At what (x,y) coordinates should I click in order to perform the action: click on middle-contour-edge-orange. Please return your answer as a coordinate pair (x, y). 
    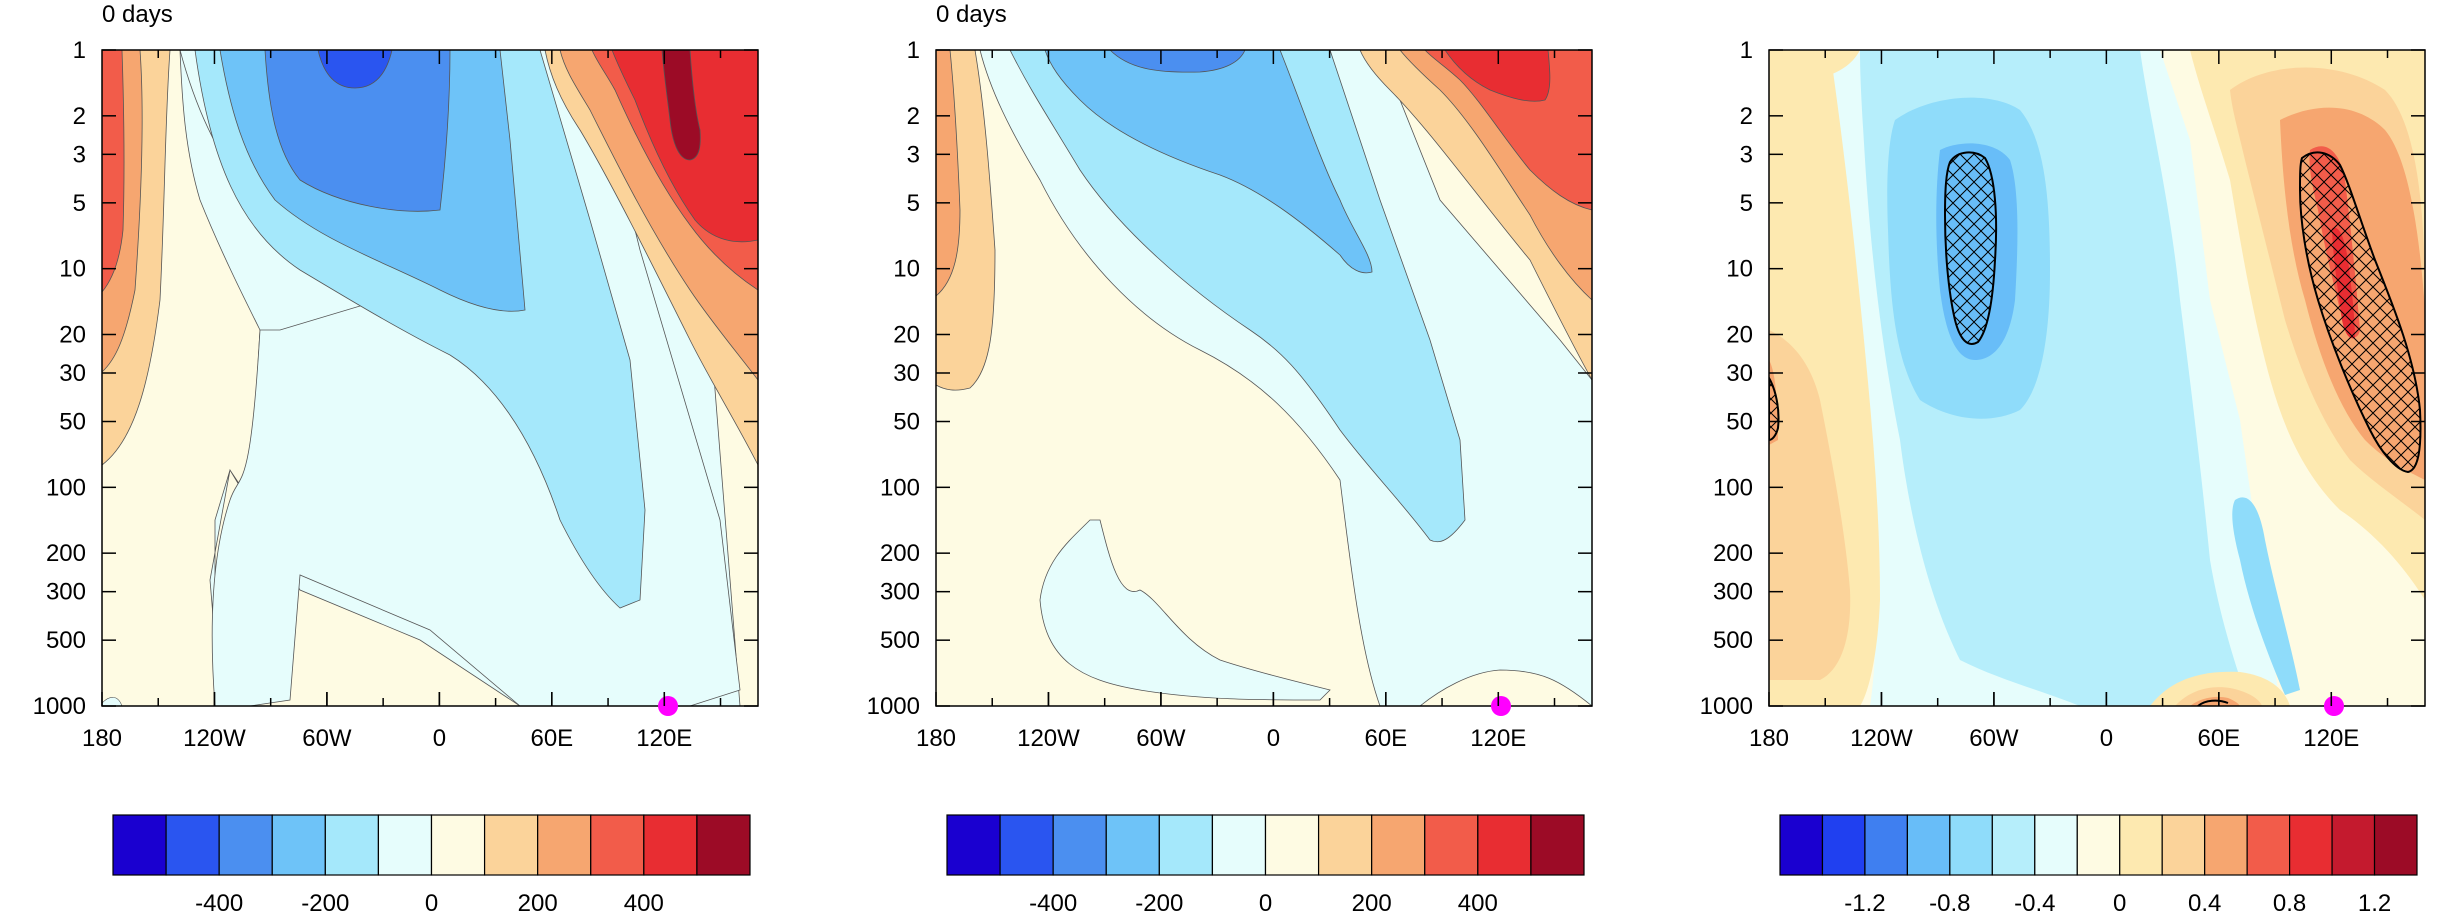
    Looking at the image, I should click on (948, 173).